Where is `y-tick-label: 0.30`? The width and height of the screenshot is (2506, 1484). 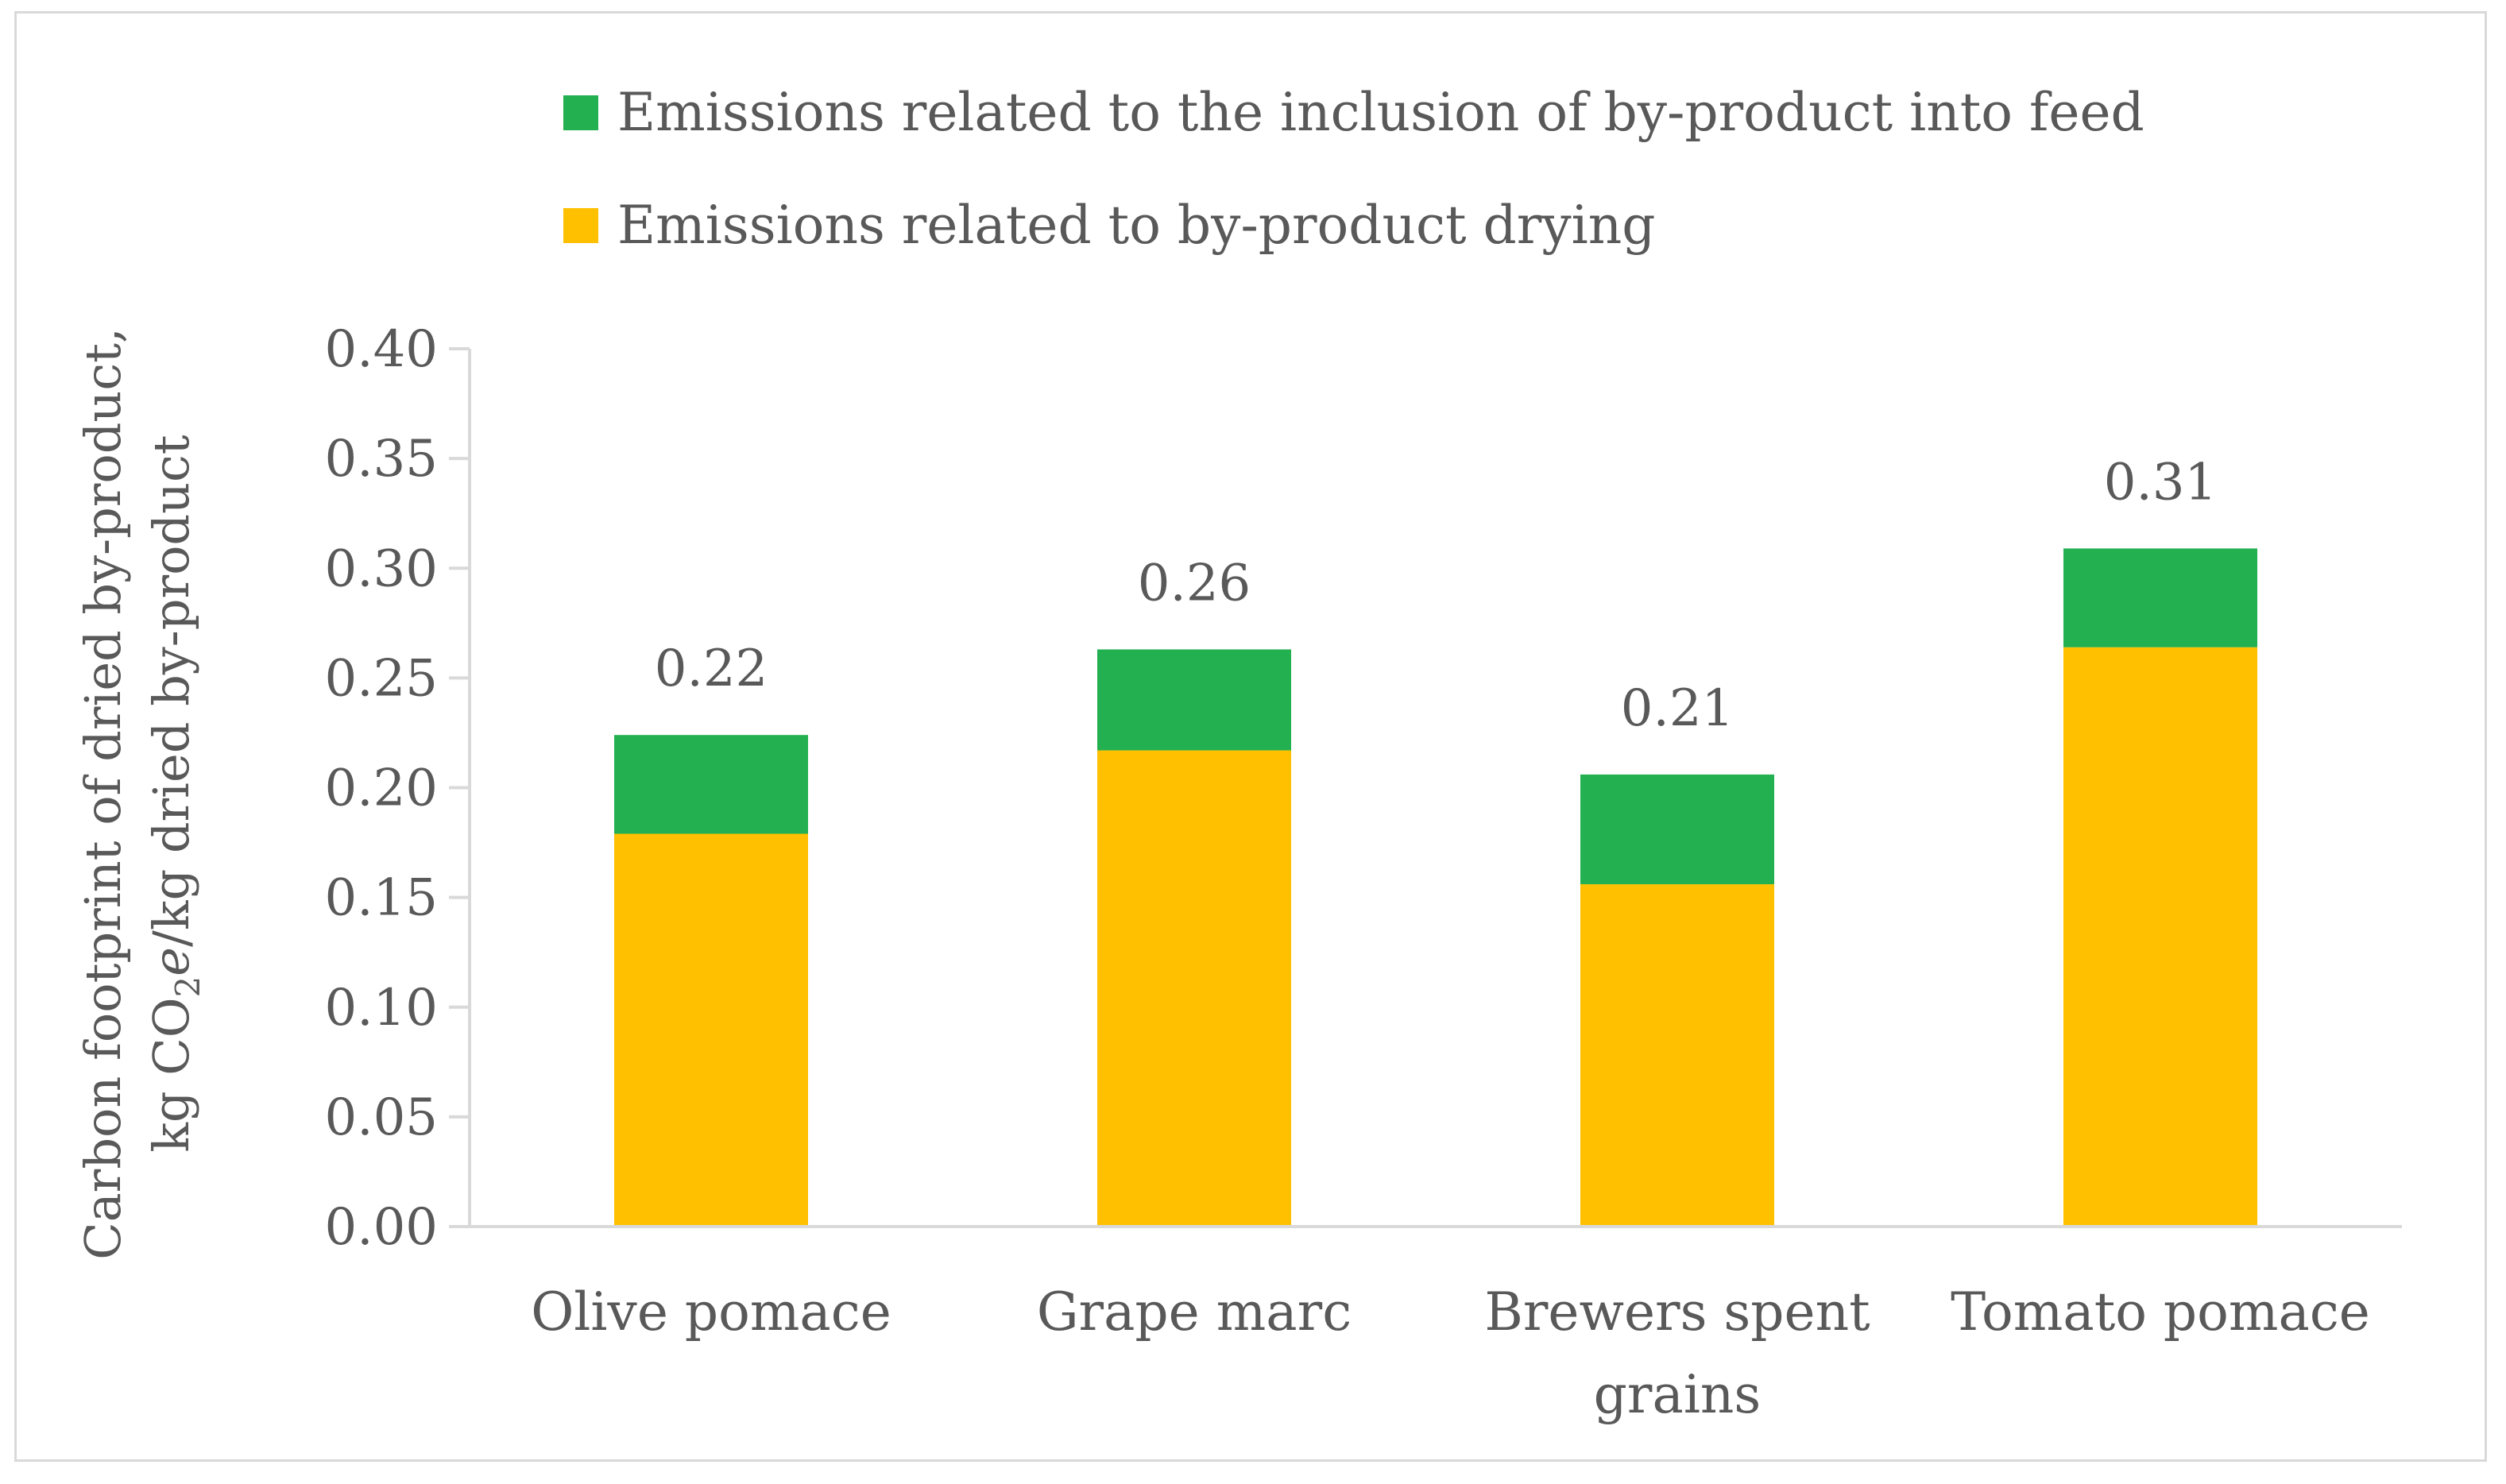 y-tick-label: 0.30 is located at coordinates (382, 568).